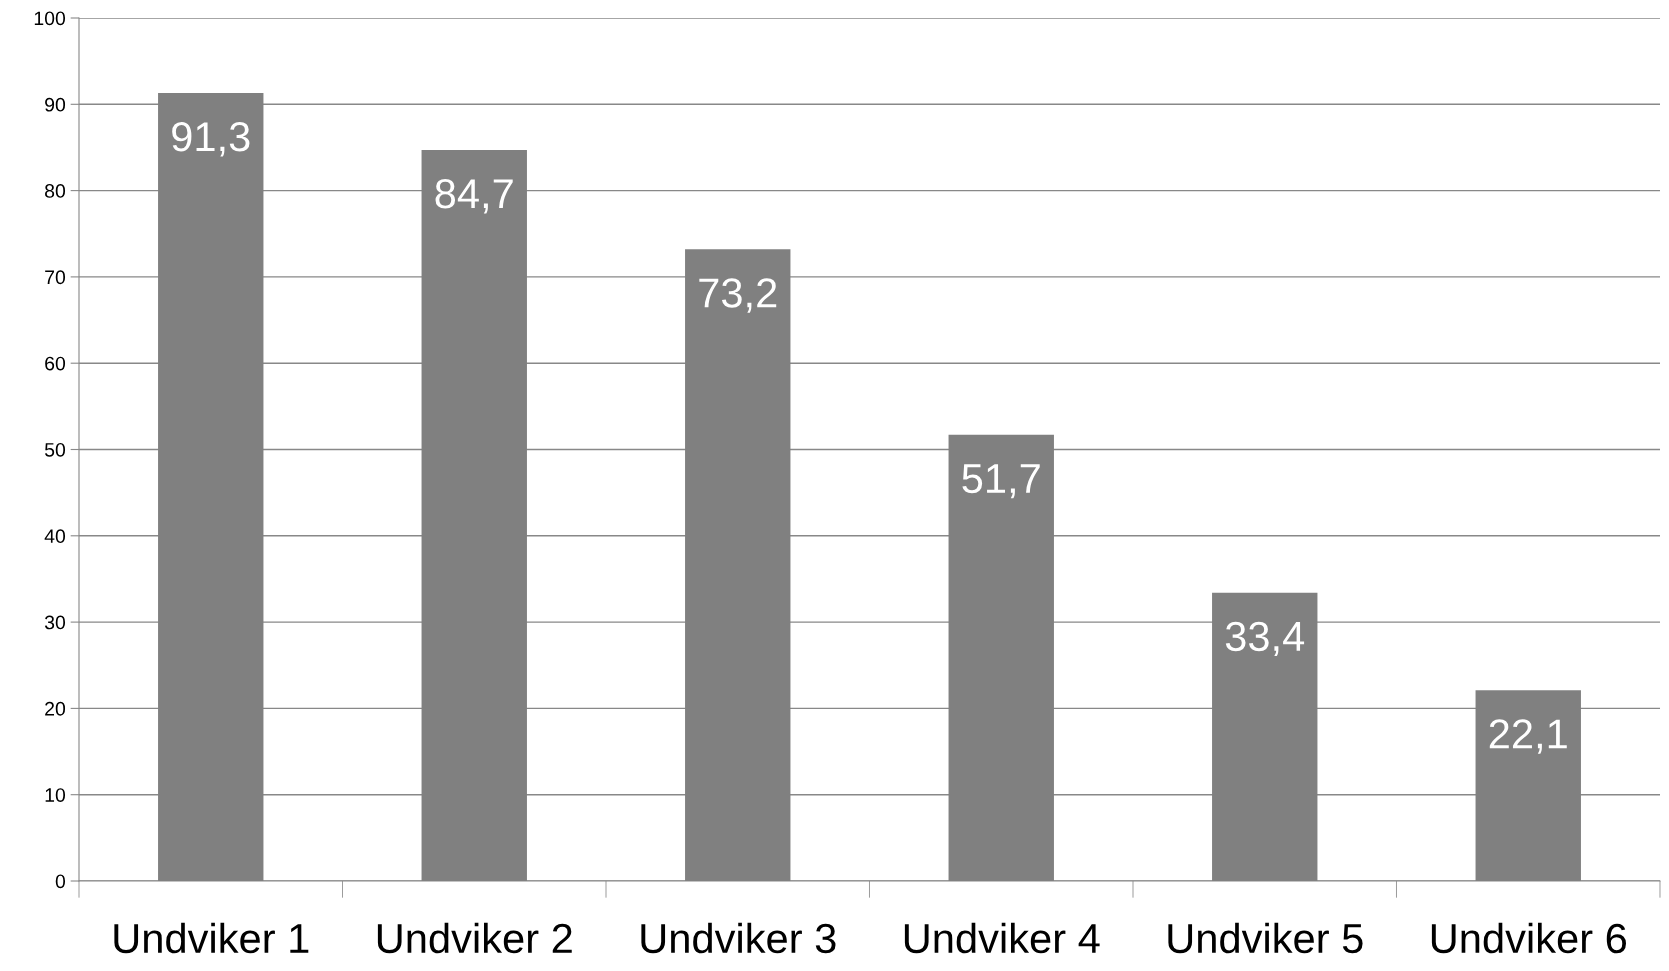 Image resolution: width=1669 pixels, height=971 pixels. What do you see at coordinates (55, 191) in the screenshot?
I see `y-tick-label: 80` at bounding box center [55, 191].